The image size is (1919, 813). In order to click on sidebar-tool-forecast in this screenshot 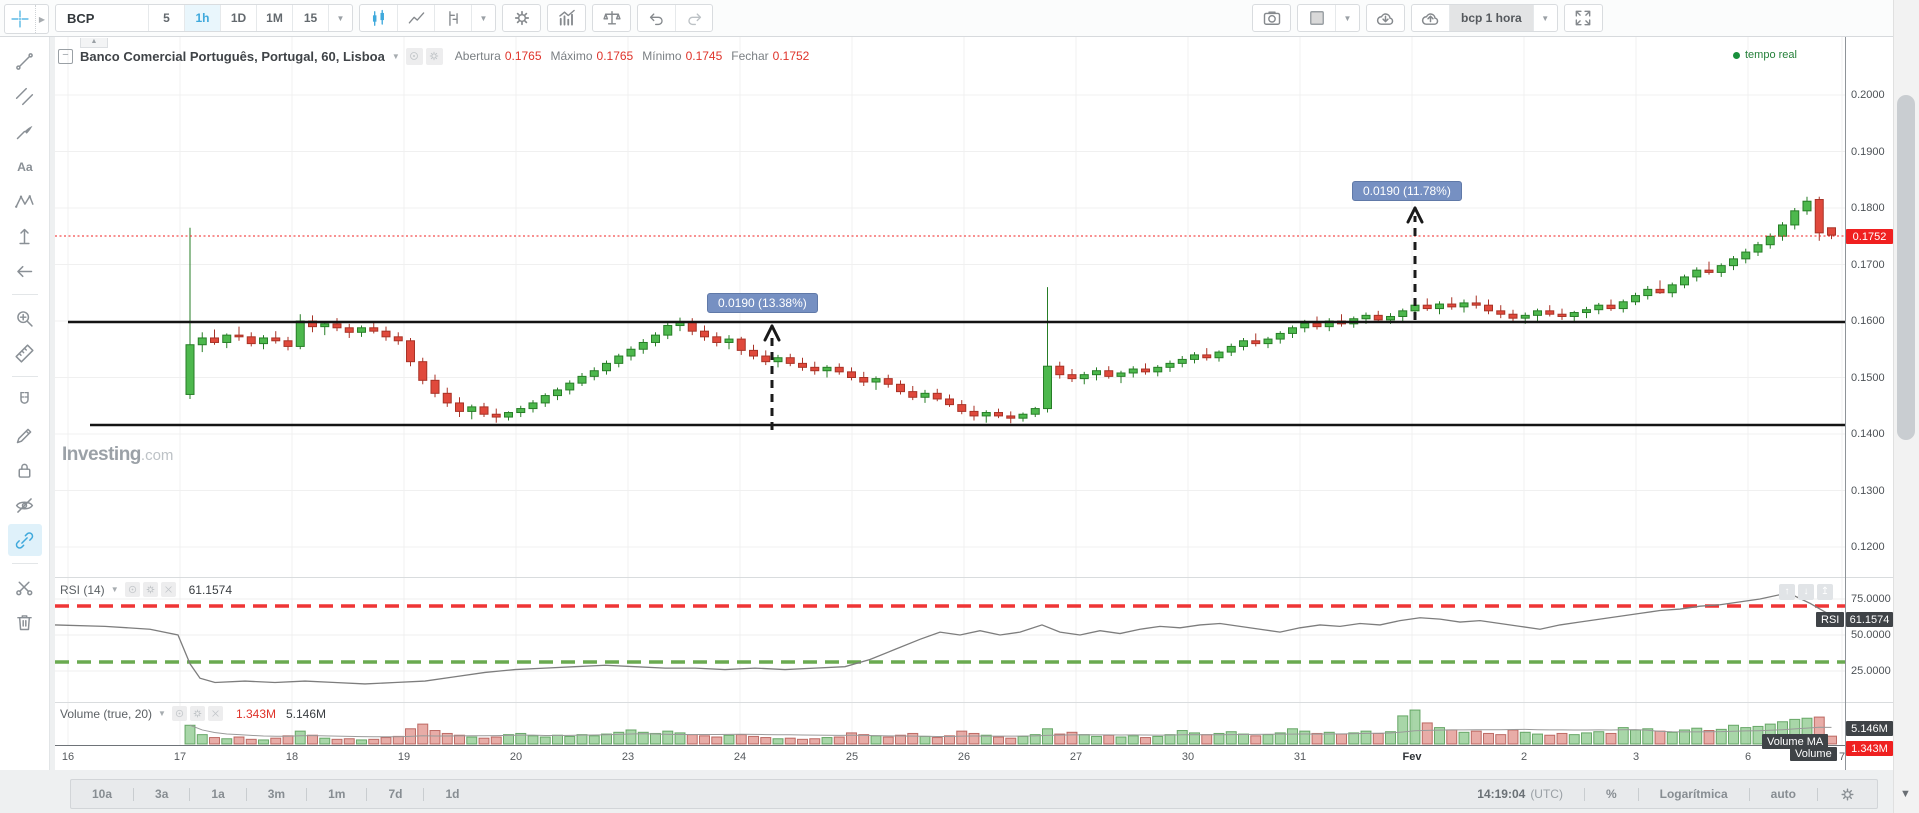, I will do `click(25, 236)`.